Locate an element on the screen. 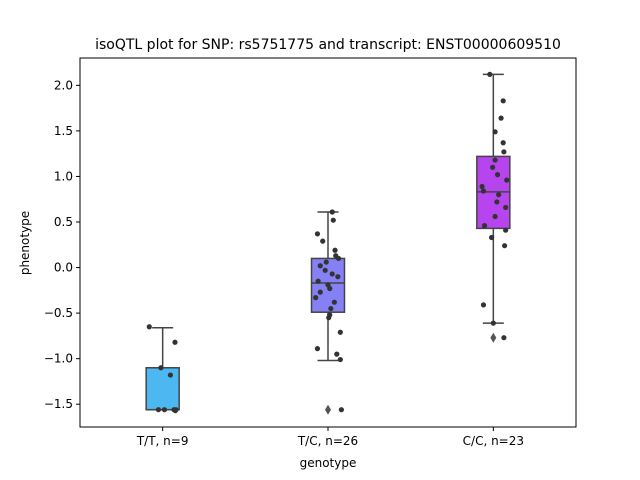 The image size is (640, 480). x-axis: T/T, n=9 T/C, n=26 C/C, n=23 is located at coordinates (330, 437).